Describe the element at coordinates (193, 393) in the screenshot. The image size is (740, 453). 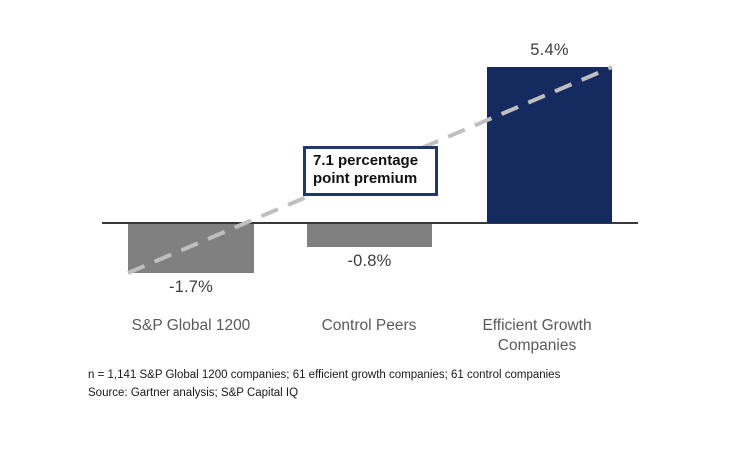
I see `source-line: Source: Gartner analysis; S&P Capital IQ` at that location.